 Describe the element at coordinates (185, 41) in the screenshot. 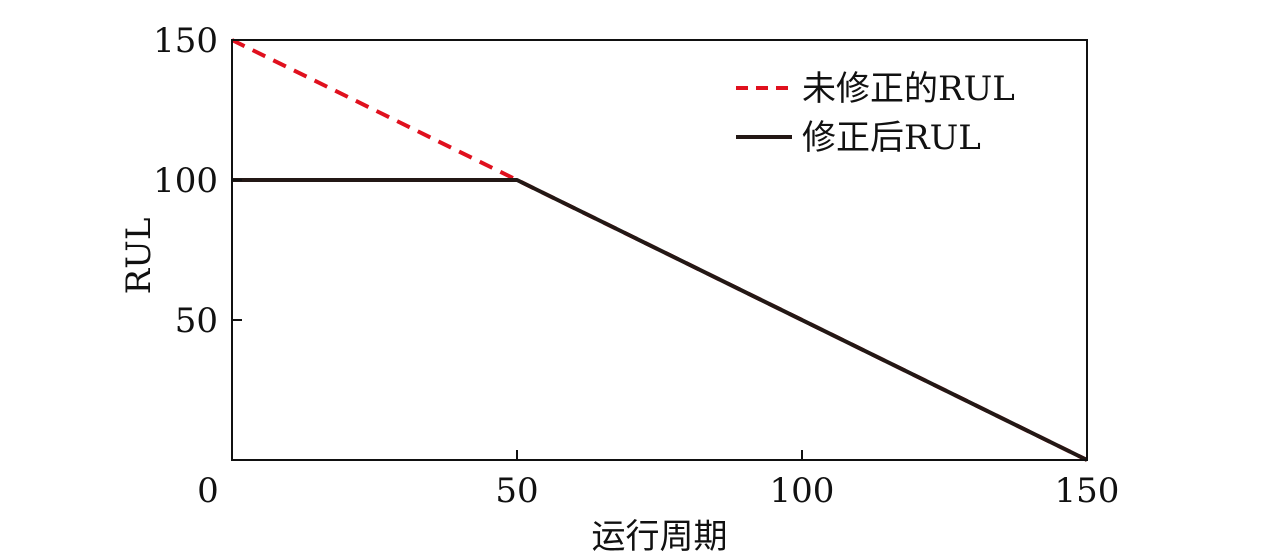

I see `y-tick-label: 150` at that location.